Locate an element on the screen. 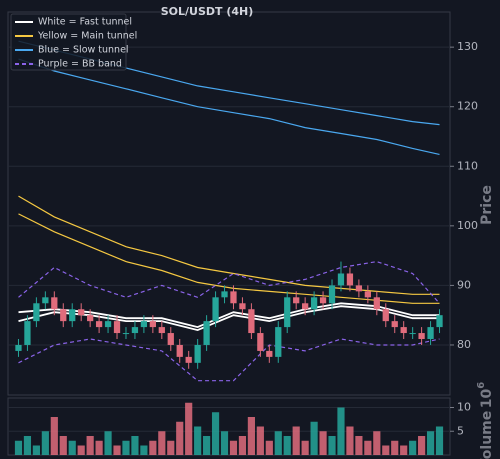 The width and height of the screenshot is (500, 459). line-upper is located at coordinates (229, 282).